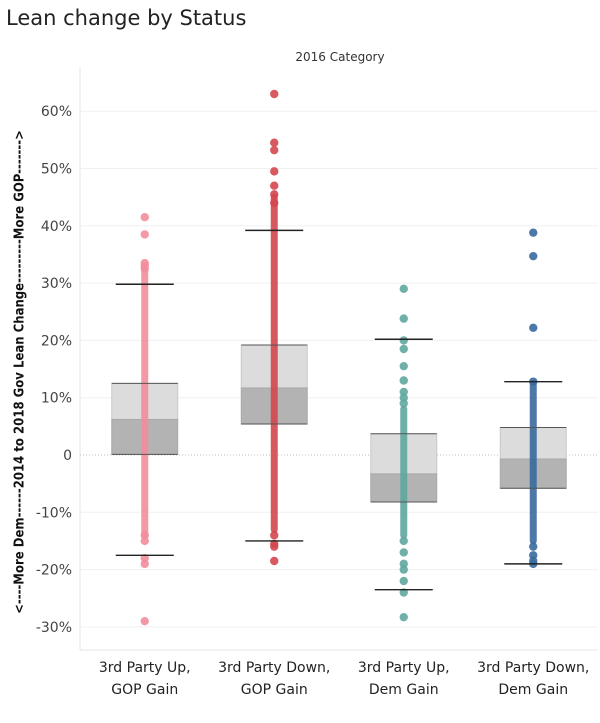 This screenshot has height=723, width=600. What do you see at coordinates (126, 18) in the screenshot?
I see `chart-title: Lean change by Status` at bounding box center [126, 18].